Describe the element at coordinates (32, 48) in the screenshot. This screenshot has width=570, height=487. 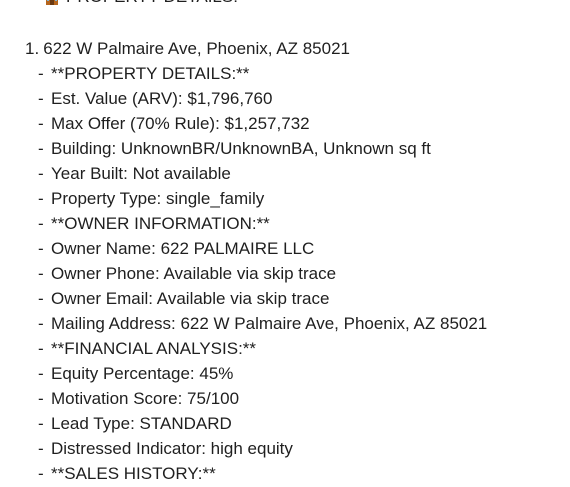
I see `list-item-number: 1.` at that location.